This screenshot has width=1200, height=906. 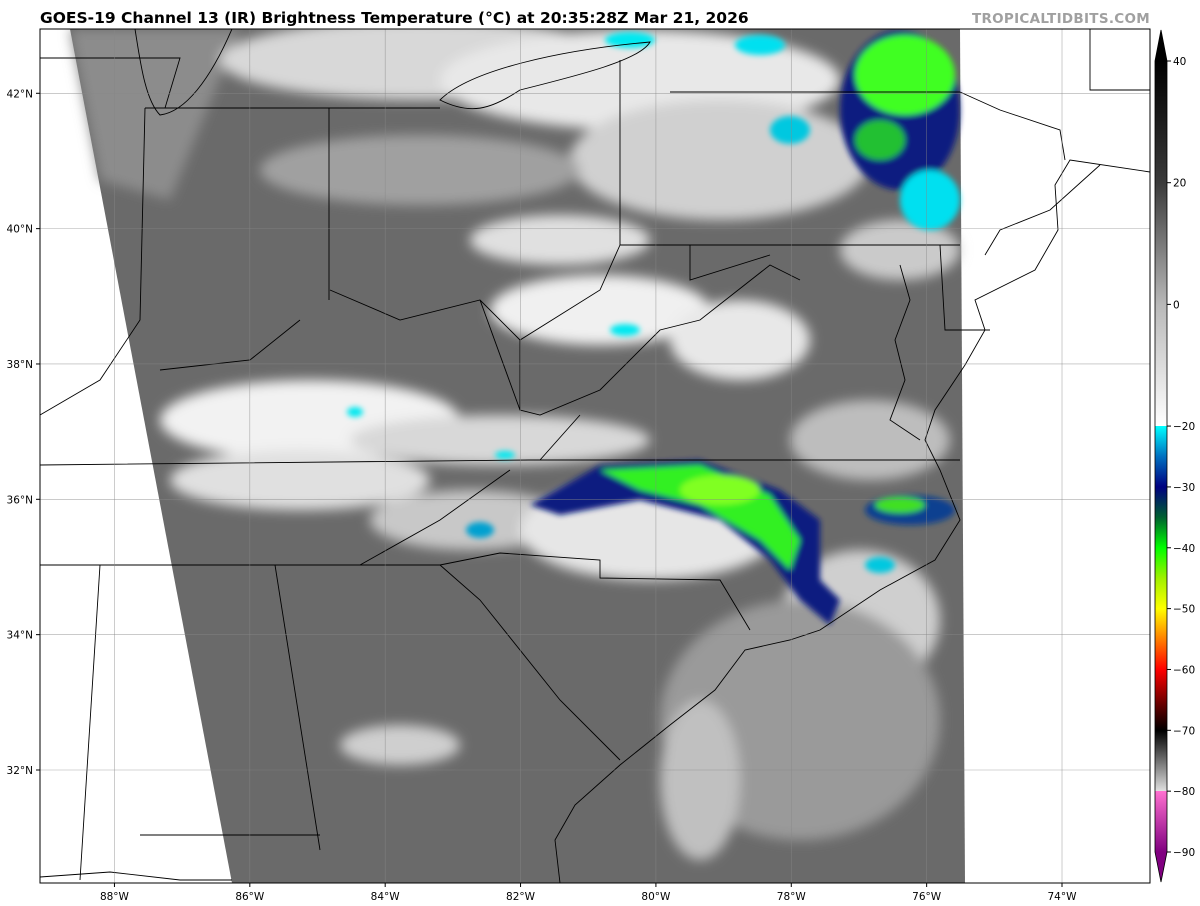 What do you see at coordinates (1184, 853) in the screenshot?
I see `colorbar-tick-label: −90` at bounding box center [1184, 853].